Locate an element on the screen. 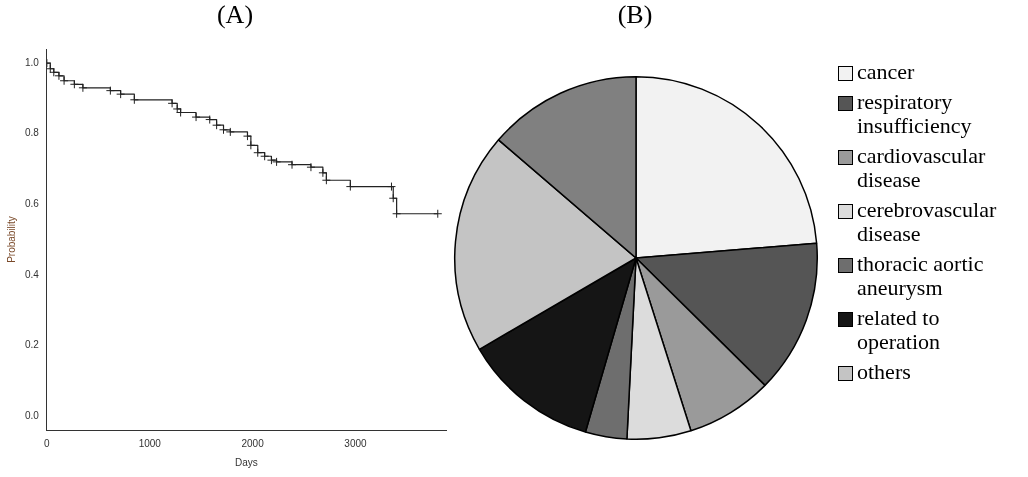  x-tick-label: 2000 is located at coordinates (253, 443).